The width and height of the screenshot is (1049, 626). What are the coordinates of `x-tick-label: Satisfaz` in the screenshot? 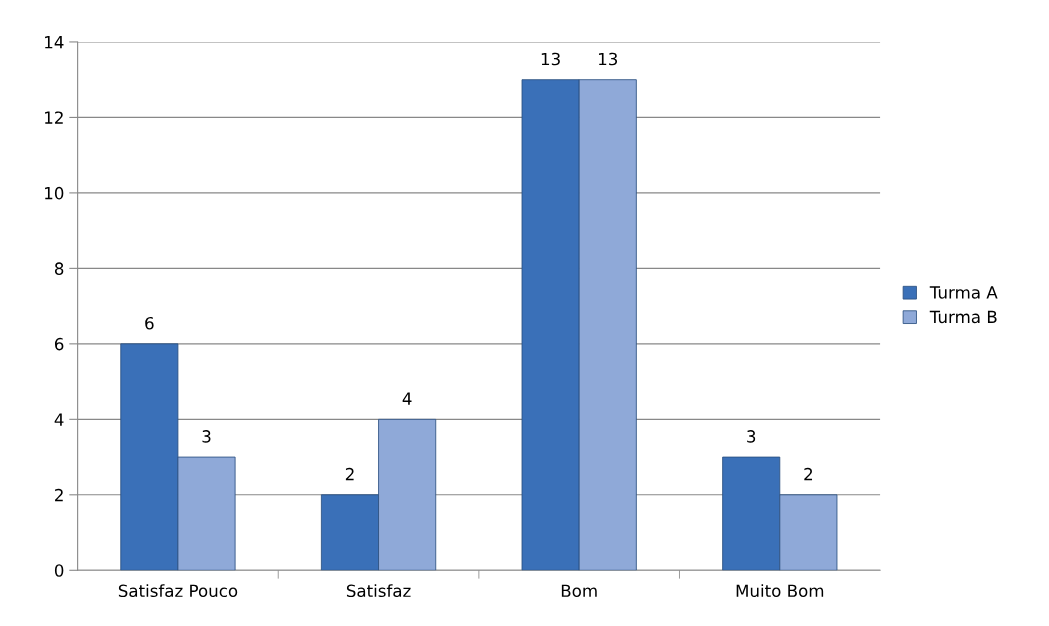 It's located at (378, 591).